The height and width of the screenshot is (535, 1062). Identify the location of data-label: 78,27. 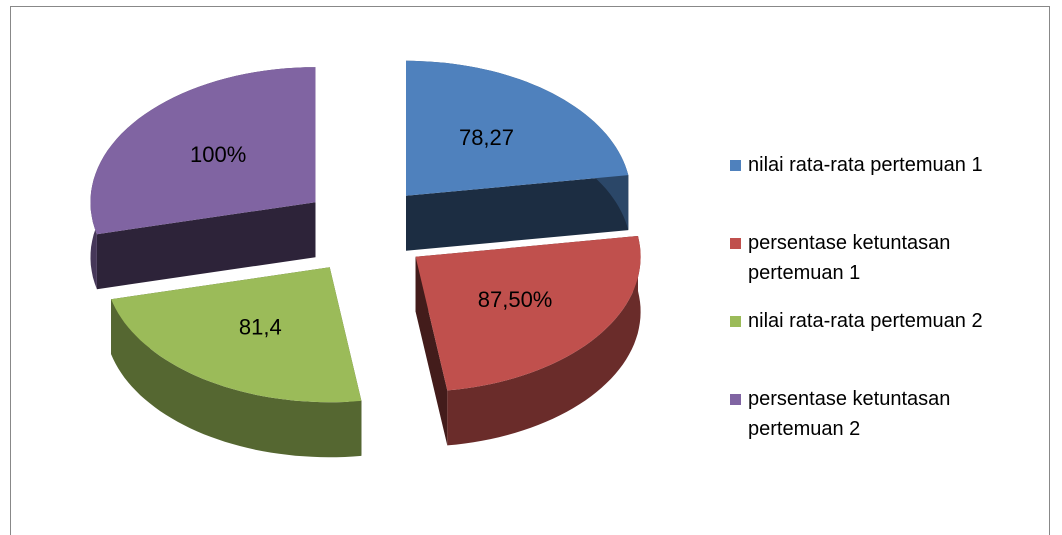
(486, 137).